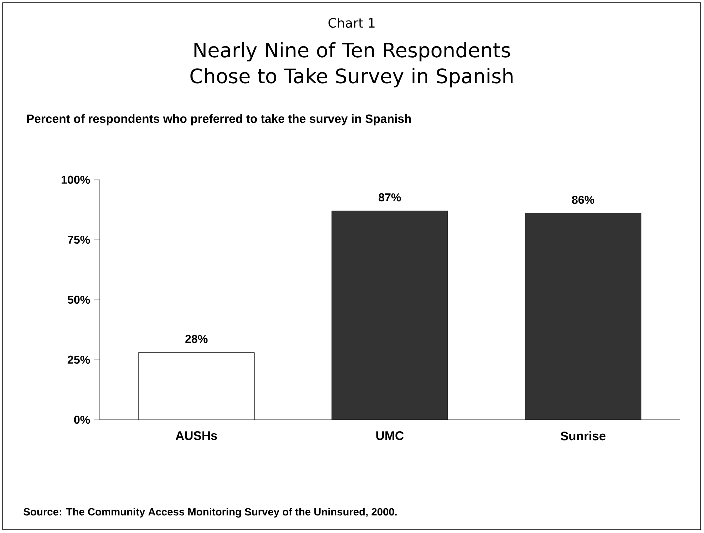  What do you see at coordinates (210, 513) in the screenshot?
I see `source-note: Source: The Community Access Monitoring Survey of the Uninsured, 2000.` at bounding box center [210, 513].